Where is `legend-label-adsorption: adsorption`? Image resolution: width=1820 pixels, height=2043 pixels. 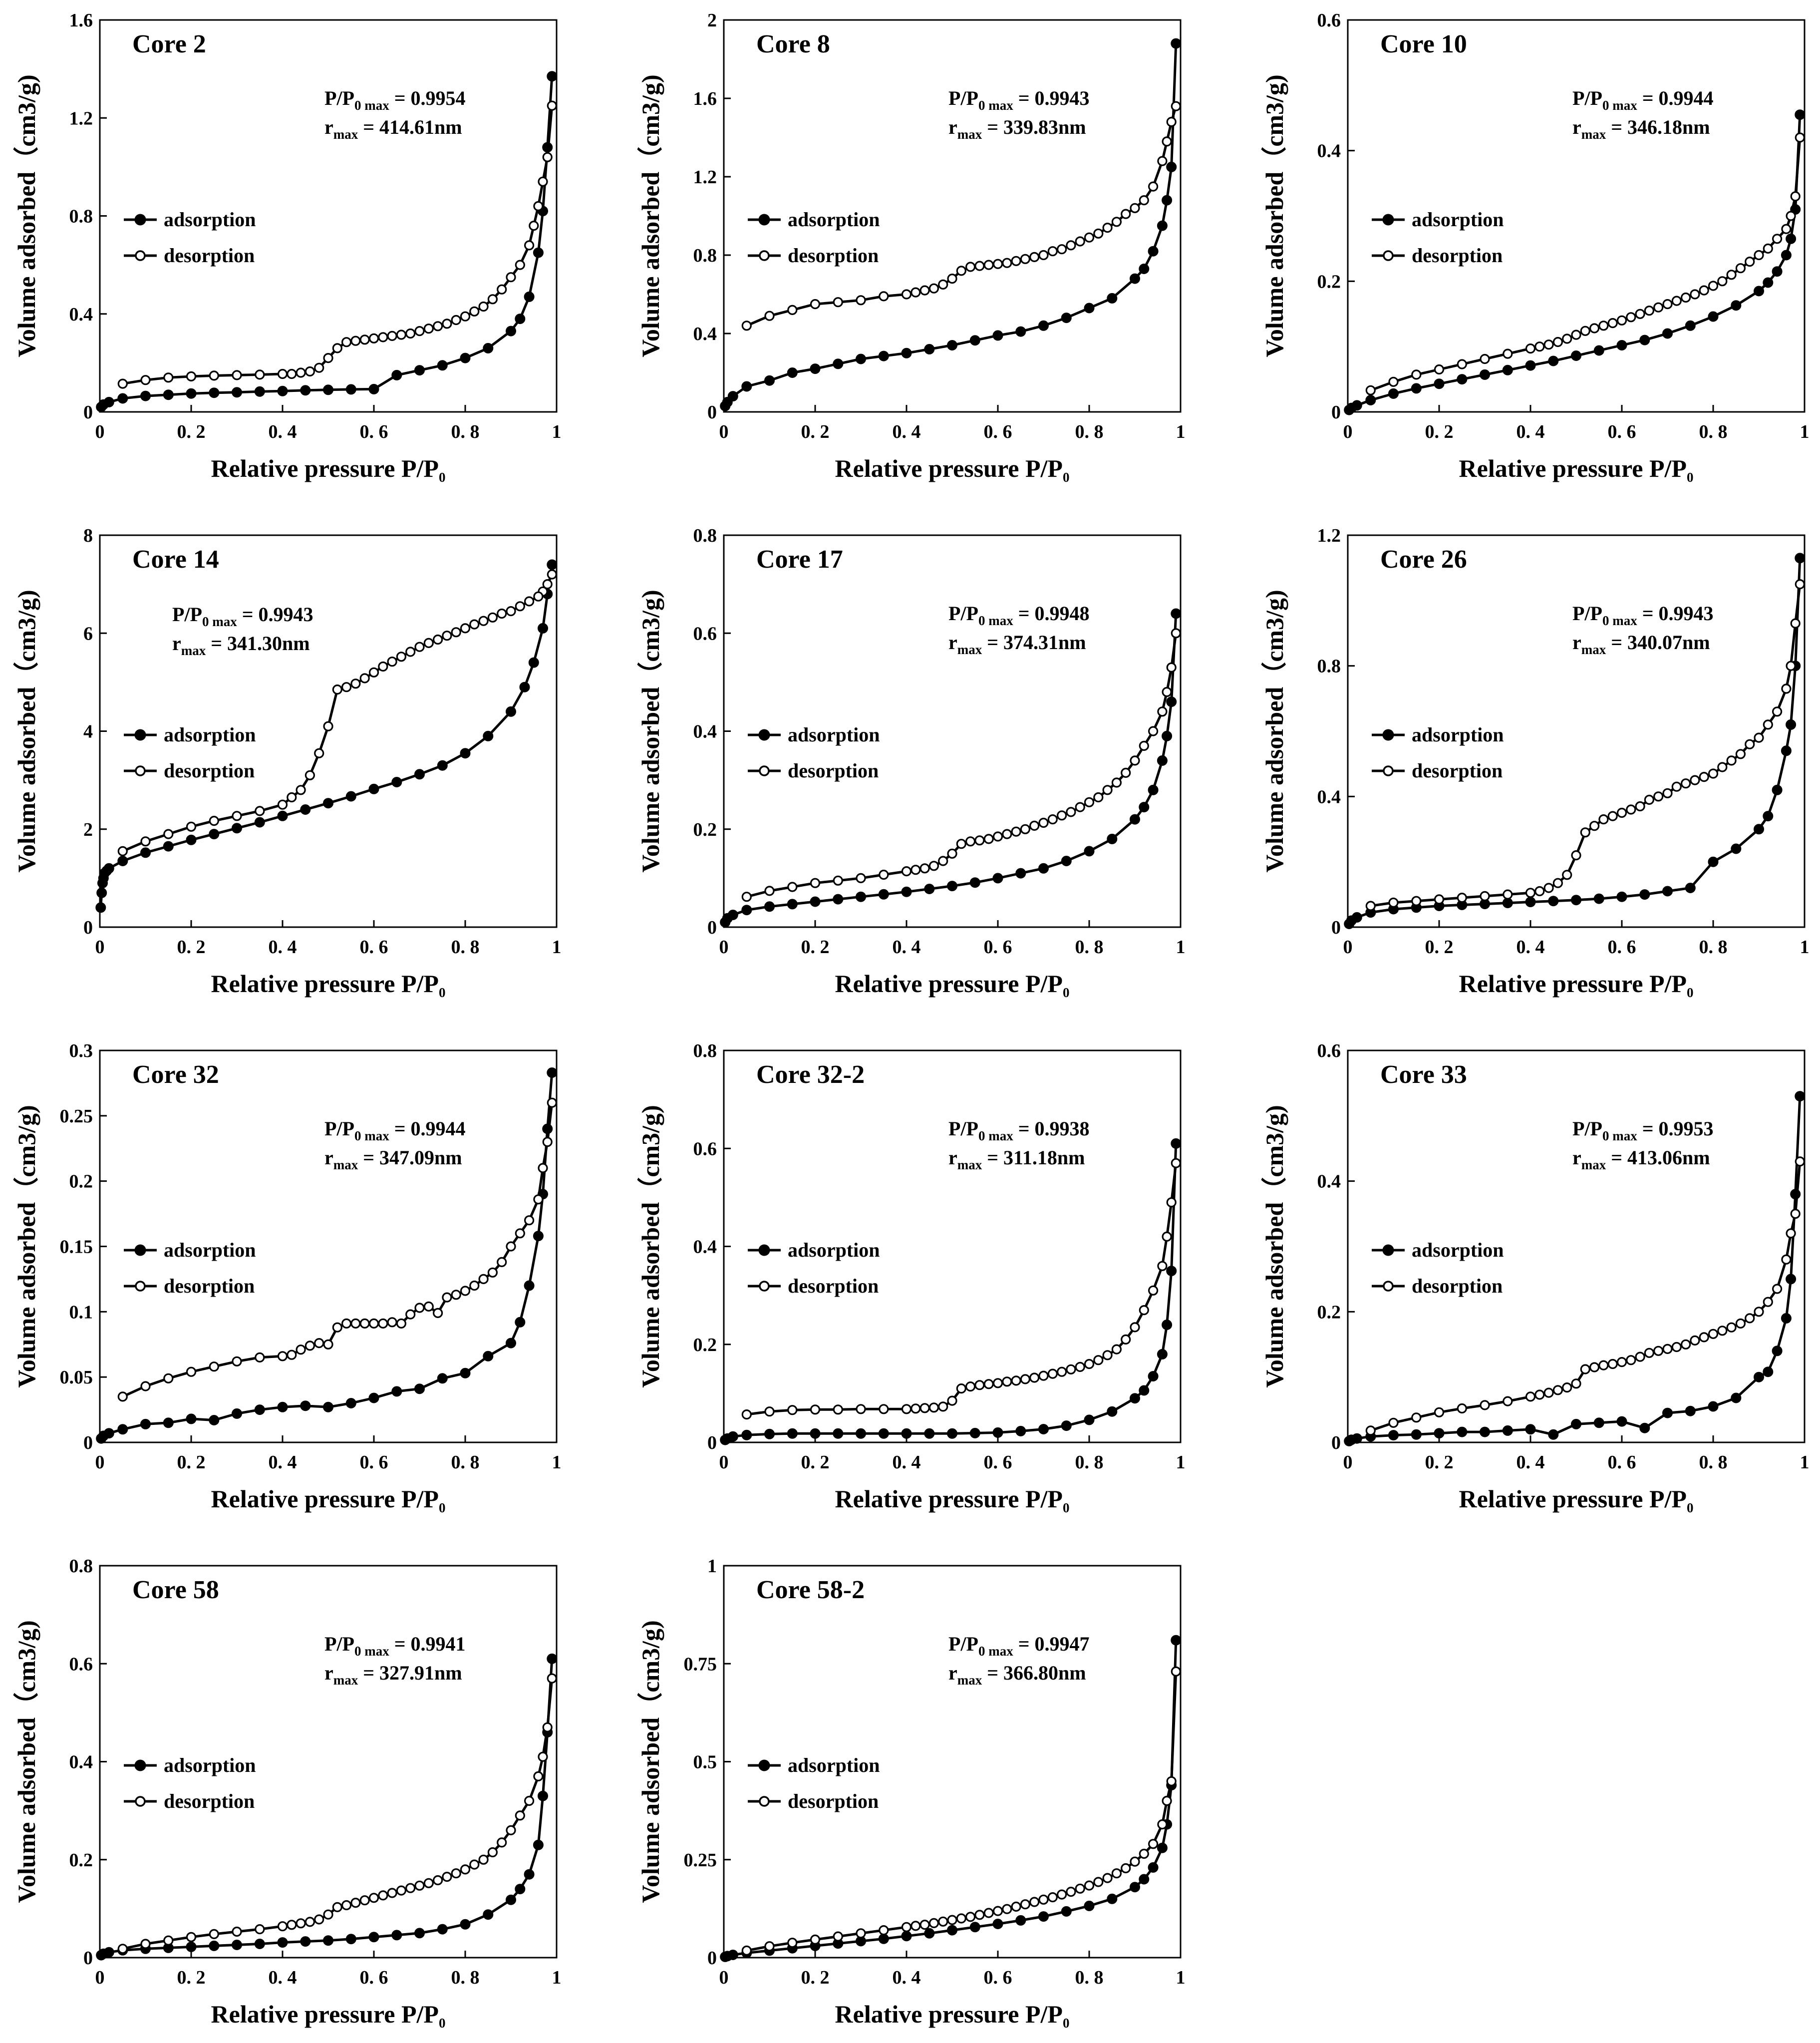 legend-label-adsorption: adsorption is located at coordinates (834, 734).